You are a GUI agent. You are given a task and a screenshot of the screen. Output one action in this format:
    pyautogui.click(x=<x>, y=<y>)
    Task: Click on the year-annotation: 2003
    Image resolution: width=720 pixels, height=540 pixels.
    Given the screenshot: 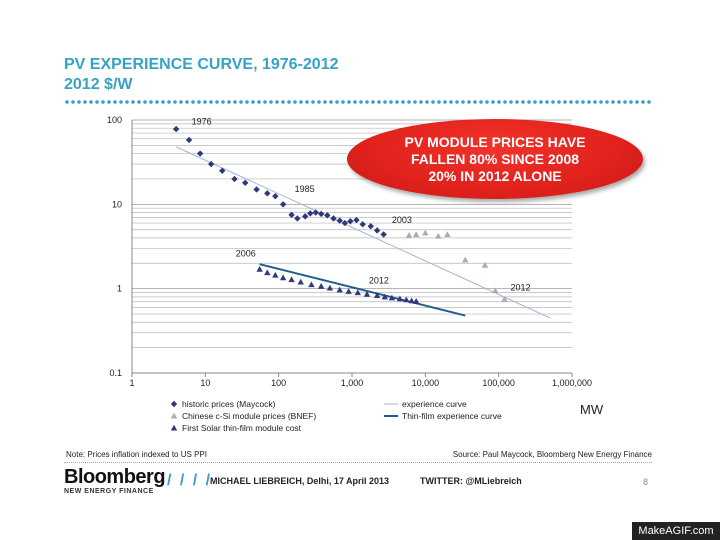 What is the action you would take?
    pyautogui.click(x=402, y=220)
    